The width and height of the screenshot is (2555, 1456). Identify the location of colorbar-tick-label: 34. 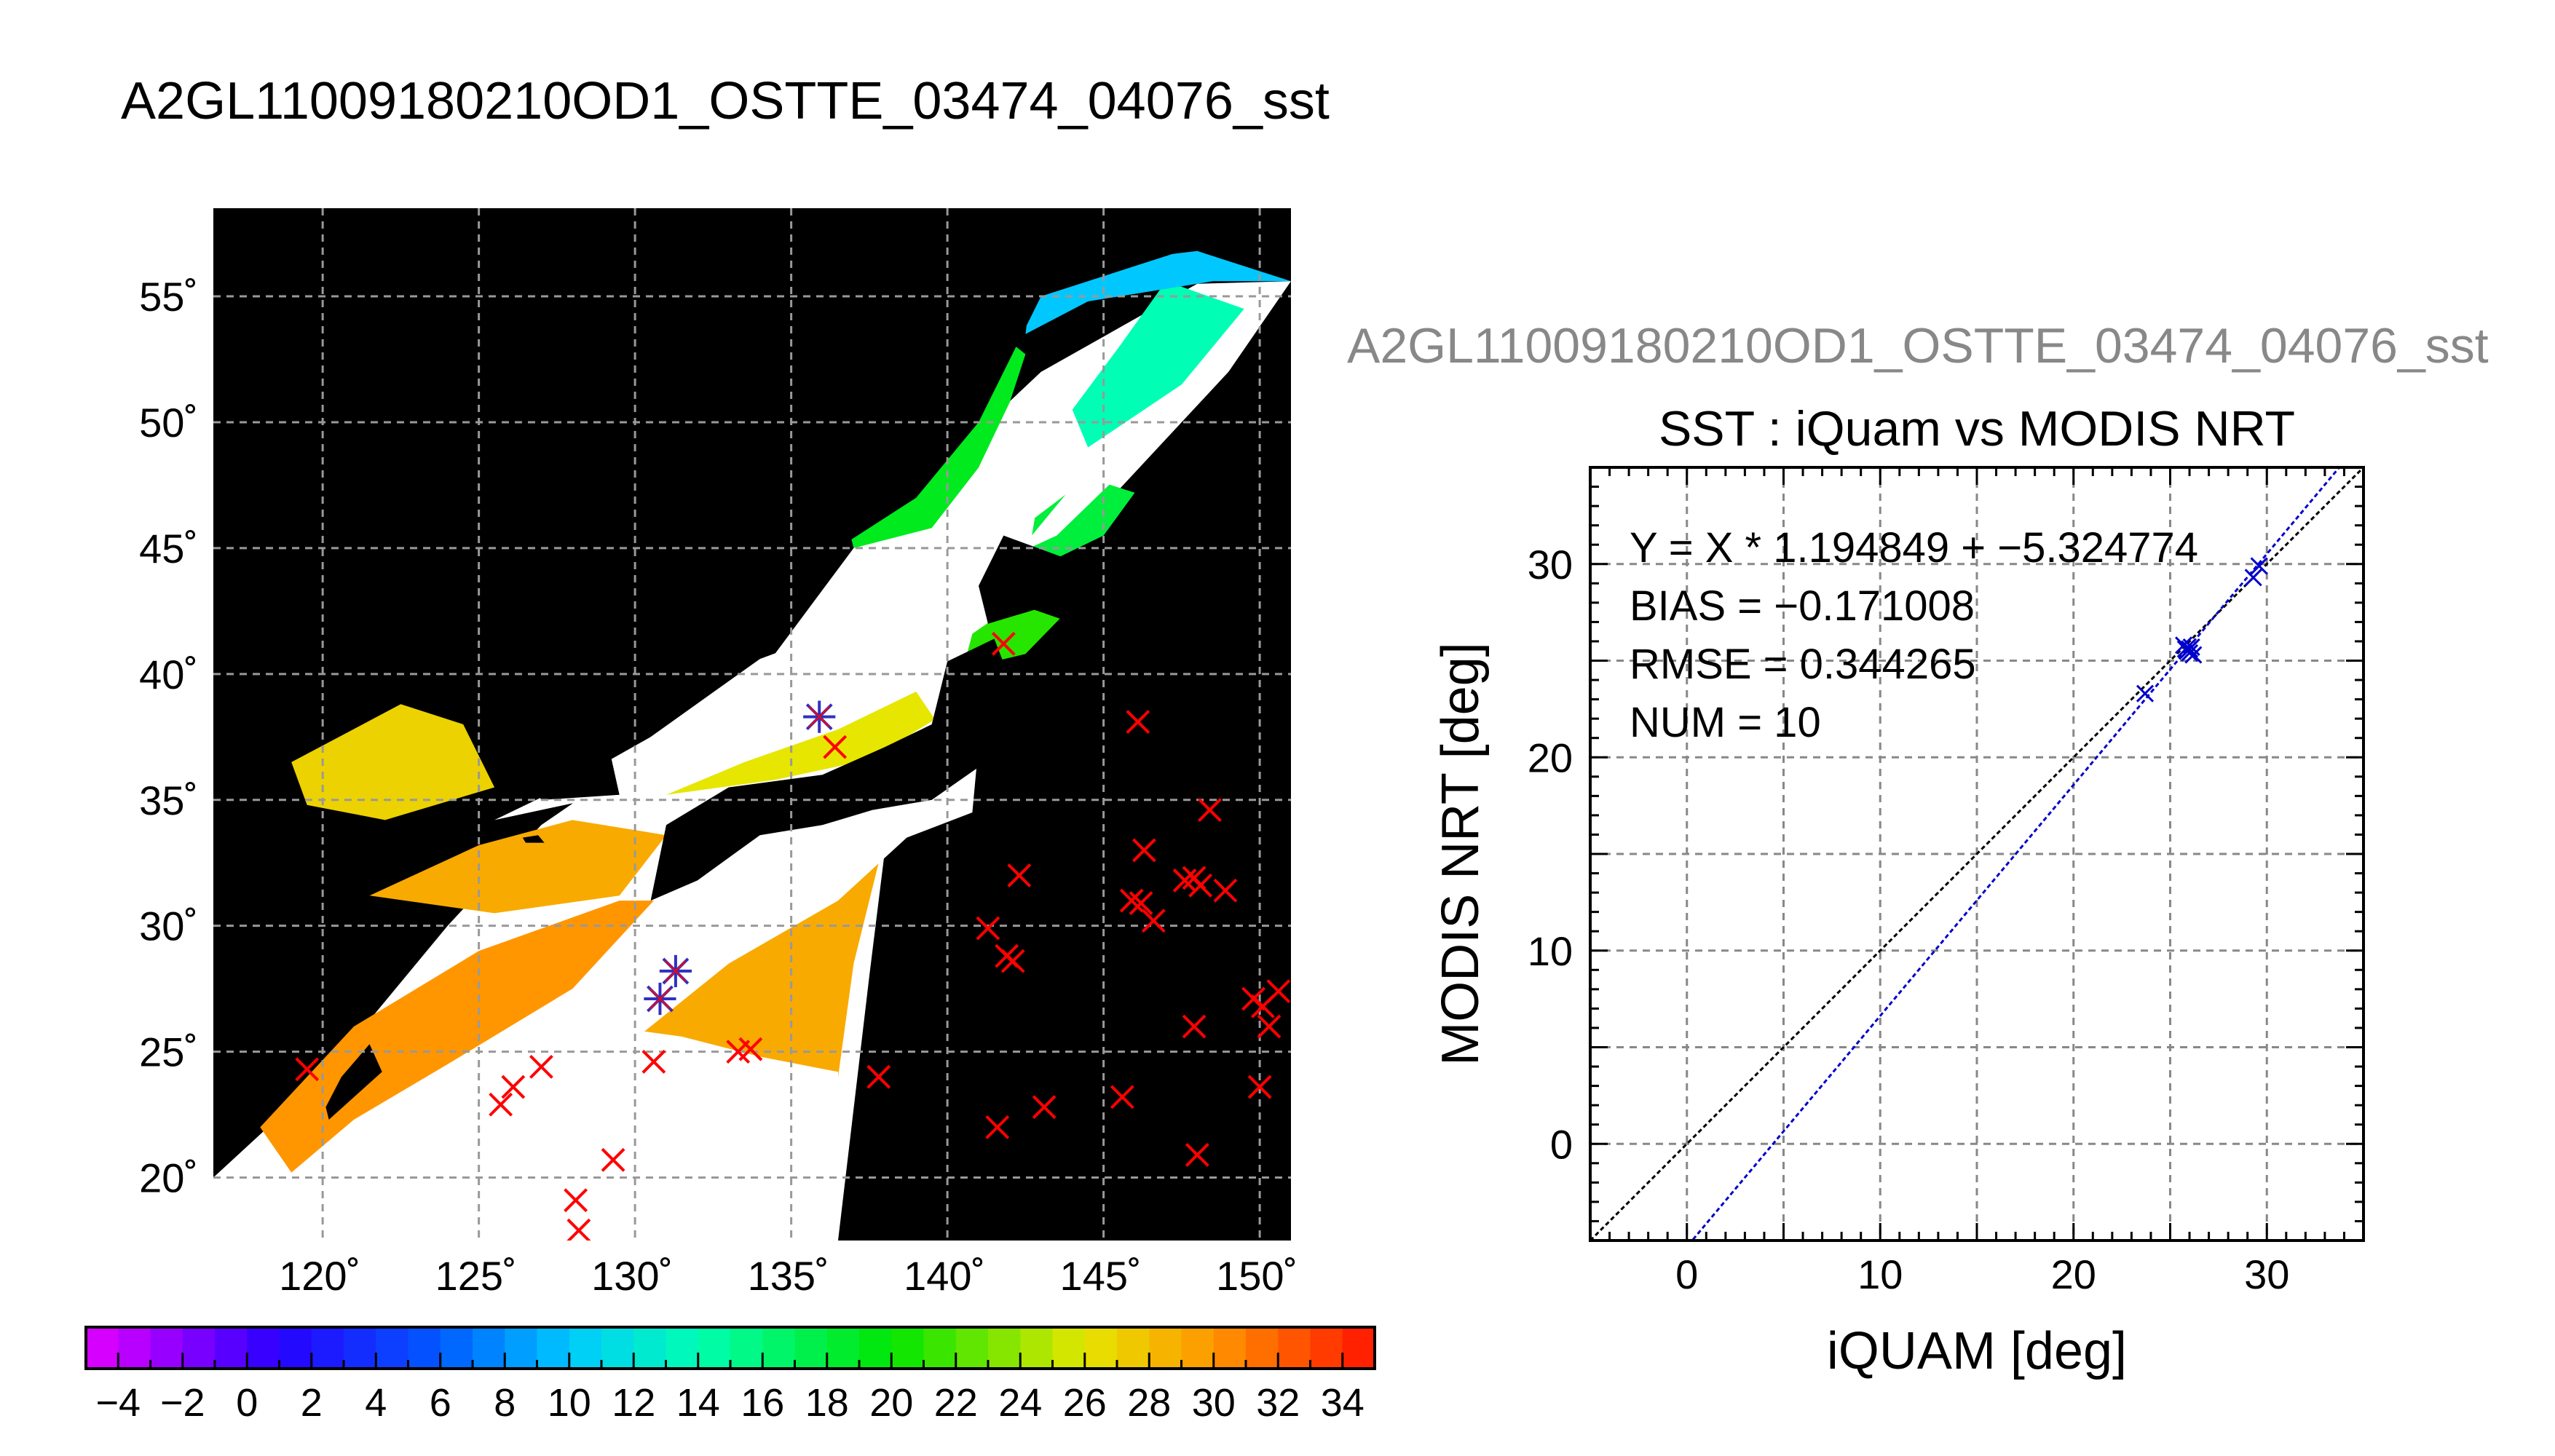
(1343, 1403).